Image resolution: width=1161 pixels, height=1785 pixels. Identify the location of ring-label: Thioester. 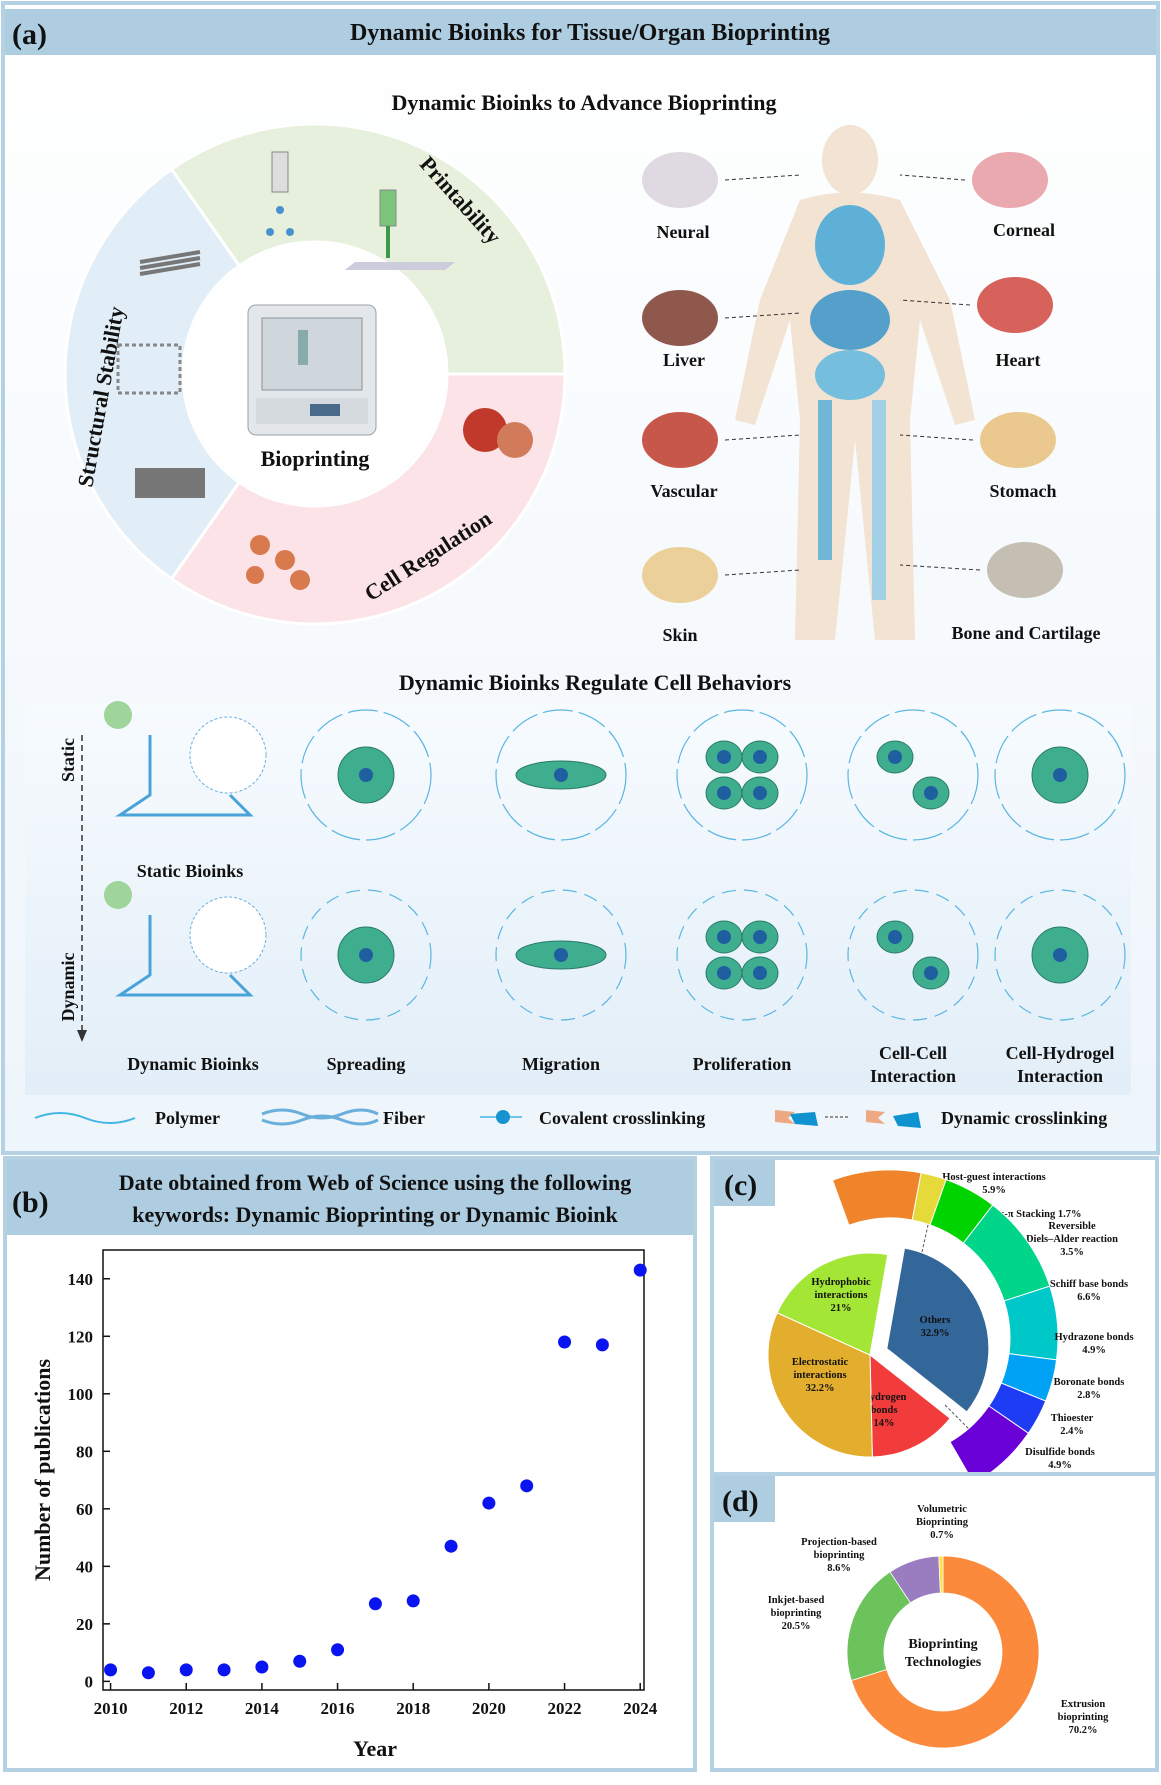
(1072, 1418).